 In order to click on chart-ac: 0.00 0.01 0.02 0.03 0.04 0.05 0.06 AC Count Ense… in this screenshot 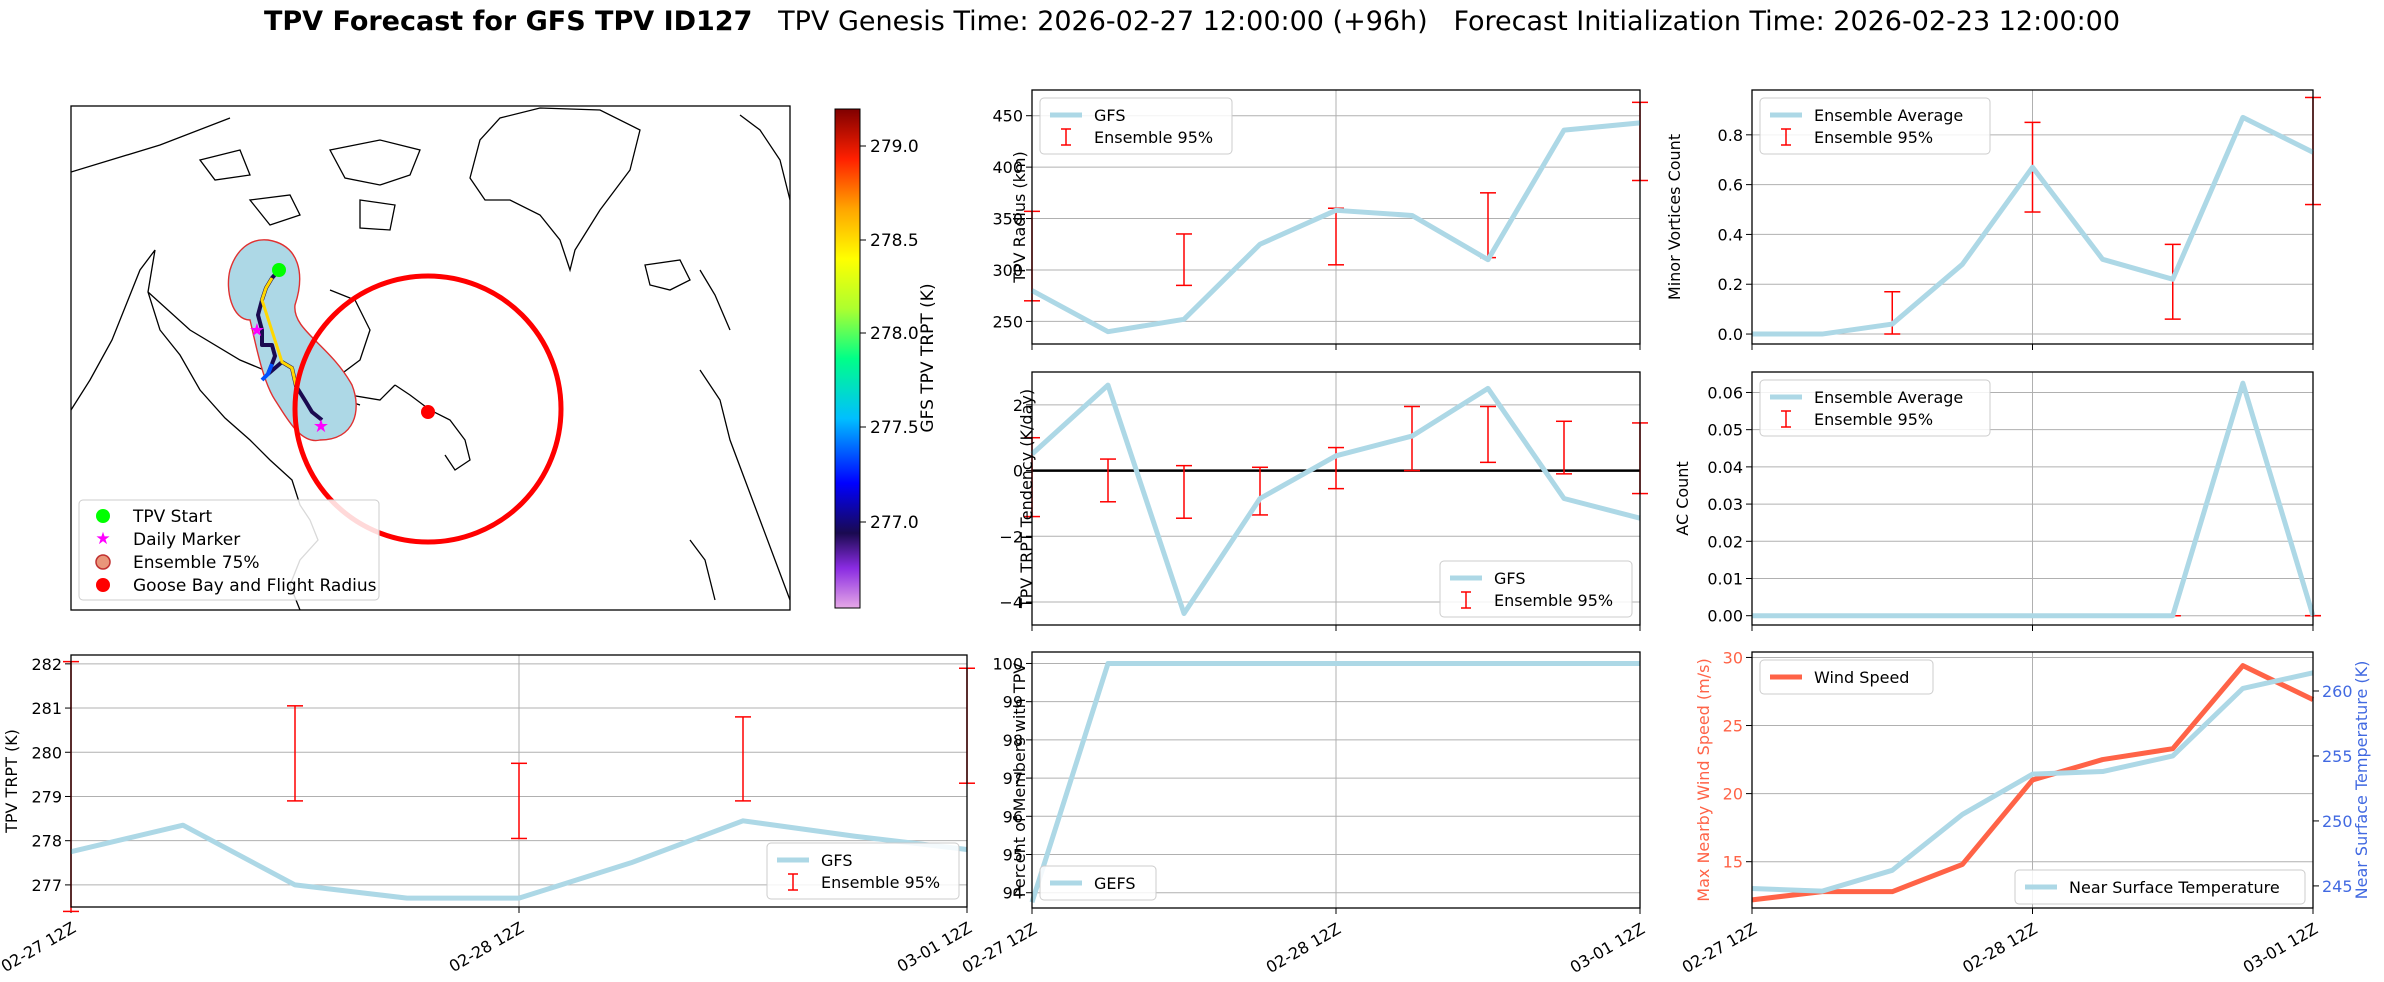, I will do `click(1997, 501)`.